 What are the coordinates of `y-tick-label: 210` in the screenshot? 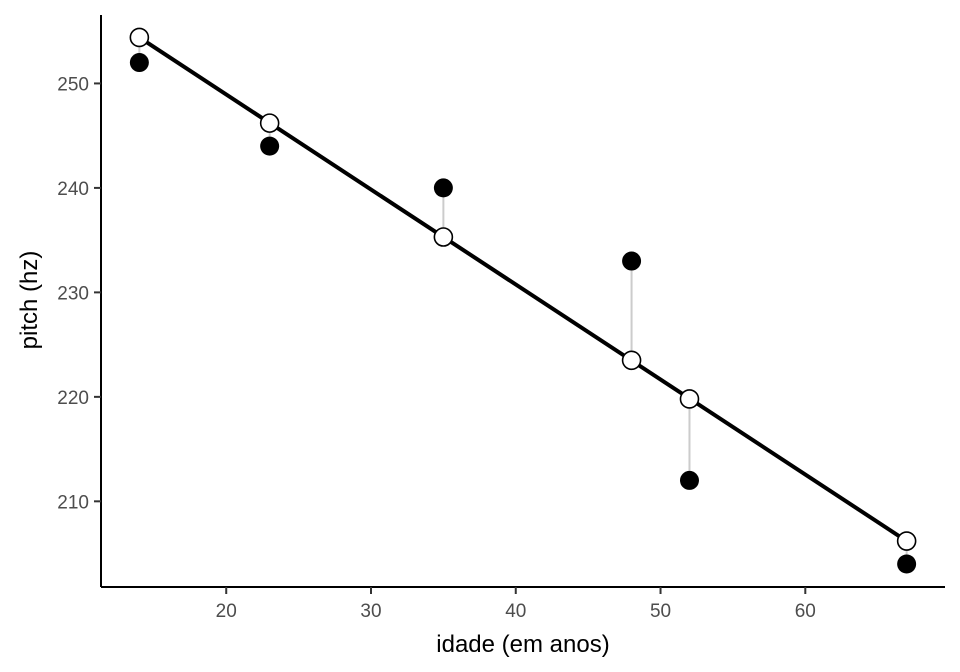 It's located at (73, 502).